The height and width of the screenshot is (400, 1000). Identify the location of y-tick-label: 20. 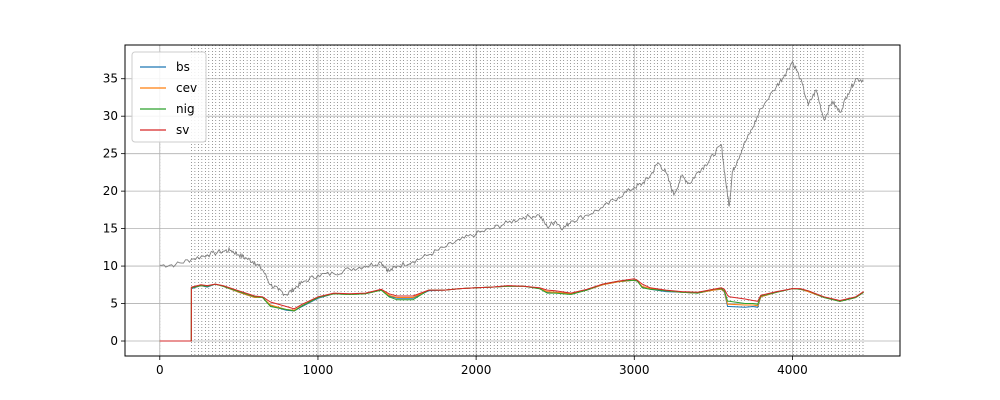
(110, 191).